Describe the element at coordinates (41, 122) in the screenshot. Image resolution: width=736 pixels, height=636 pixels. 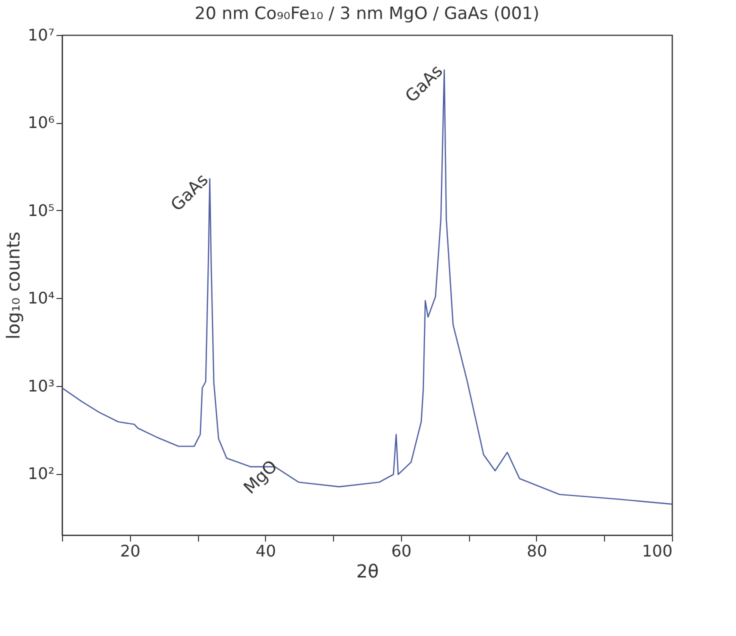
I see `y-tick-label: 10⁶` at that location.